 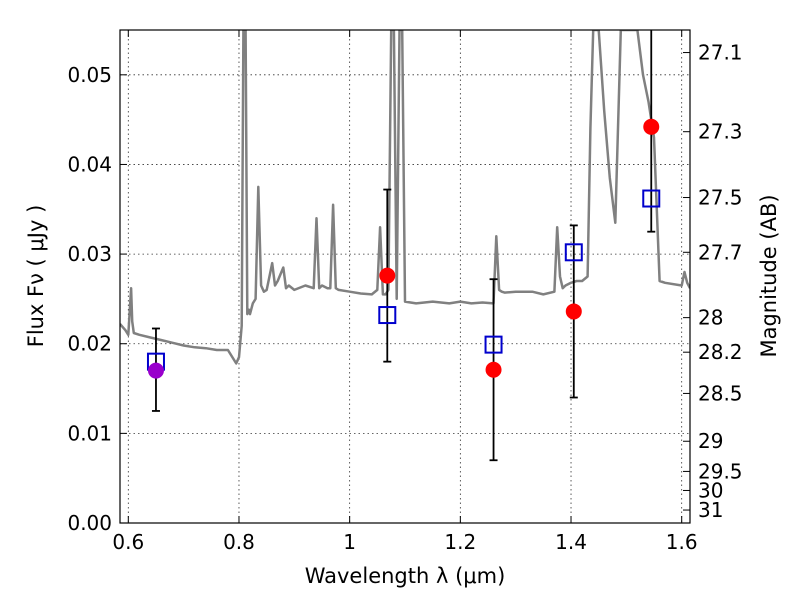 I want to click on y2-tick-label: 28.2, so click(x=720, y=352).